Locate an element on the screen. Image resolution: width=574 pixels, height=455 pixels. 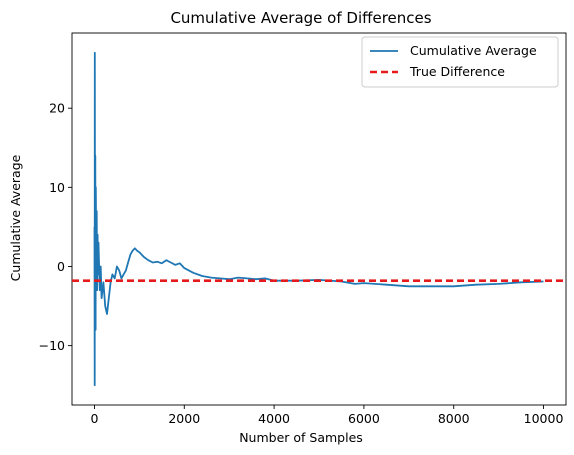
y-tick-label: 10 is located at coordinates (57, 187).